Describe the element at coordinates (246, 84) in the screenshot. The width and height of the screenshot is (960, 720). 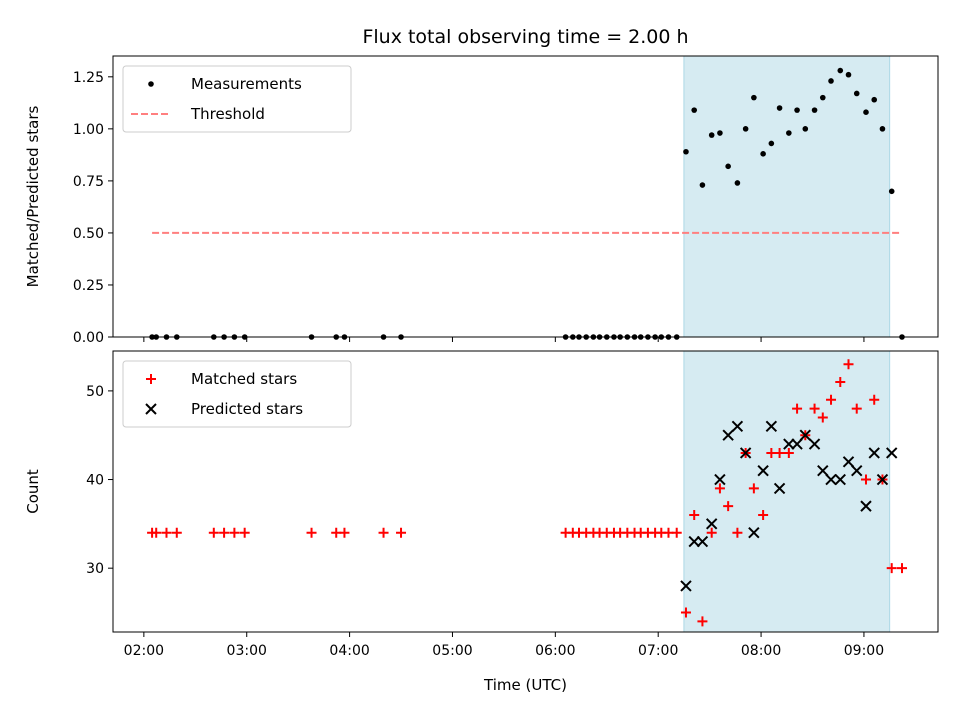
I see `legend-label: Measurements` at that location.